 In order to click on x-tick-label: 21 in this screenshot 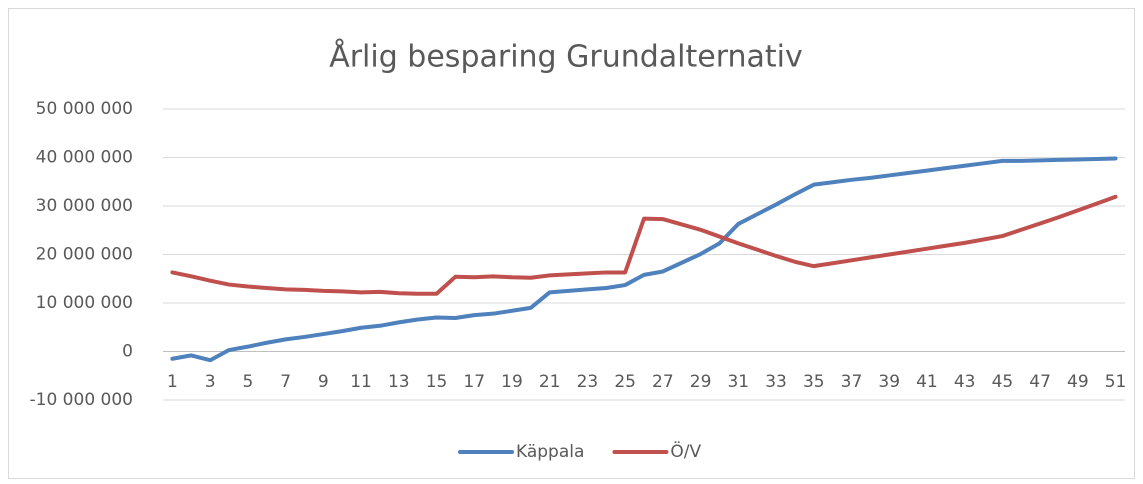, I will do `click(550, 382)`.